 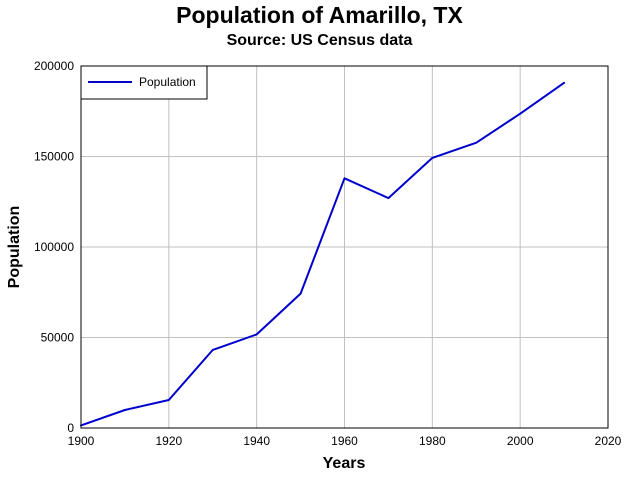 I want to click on y-tick-label-100000: 100000, so click(x=54, y=247).